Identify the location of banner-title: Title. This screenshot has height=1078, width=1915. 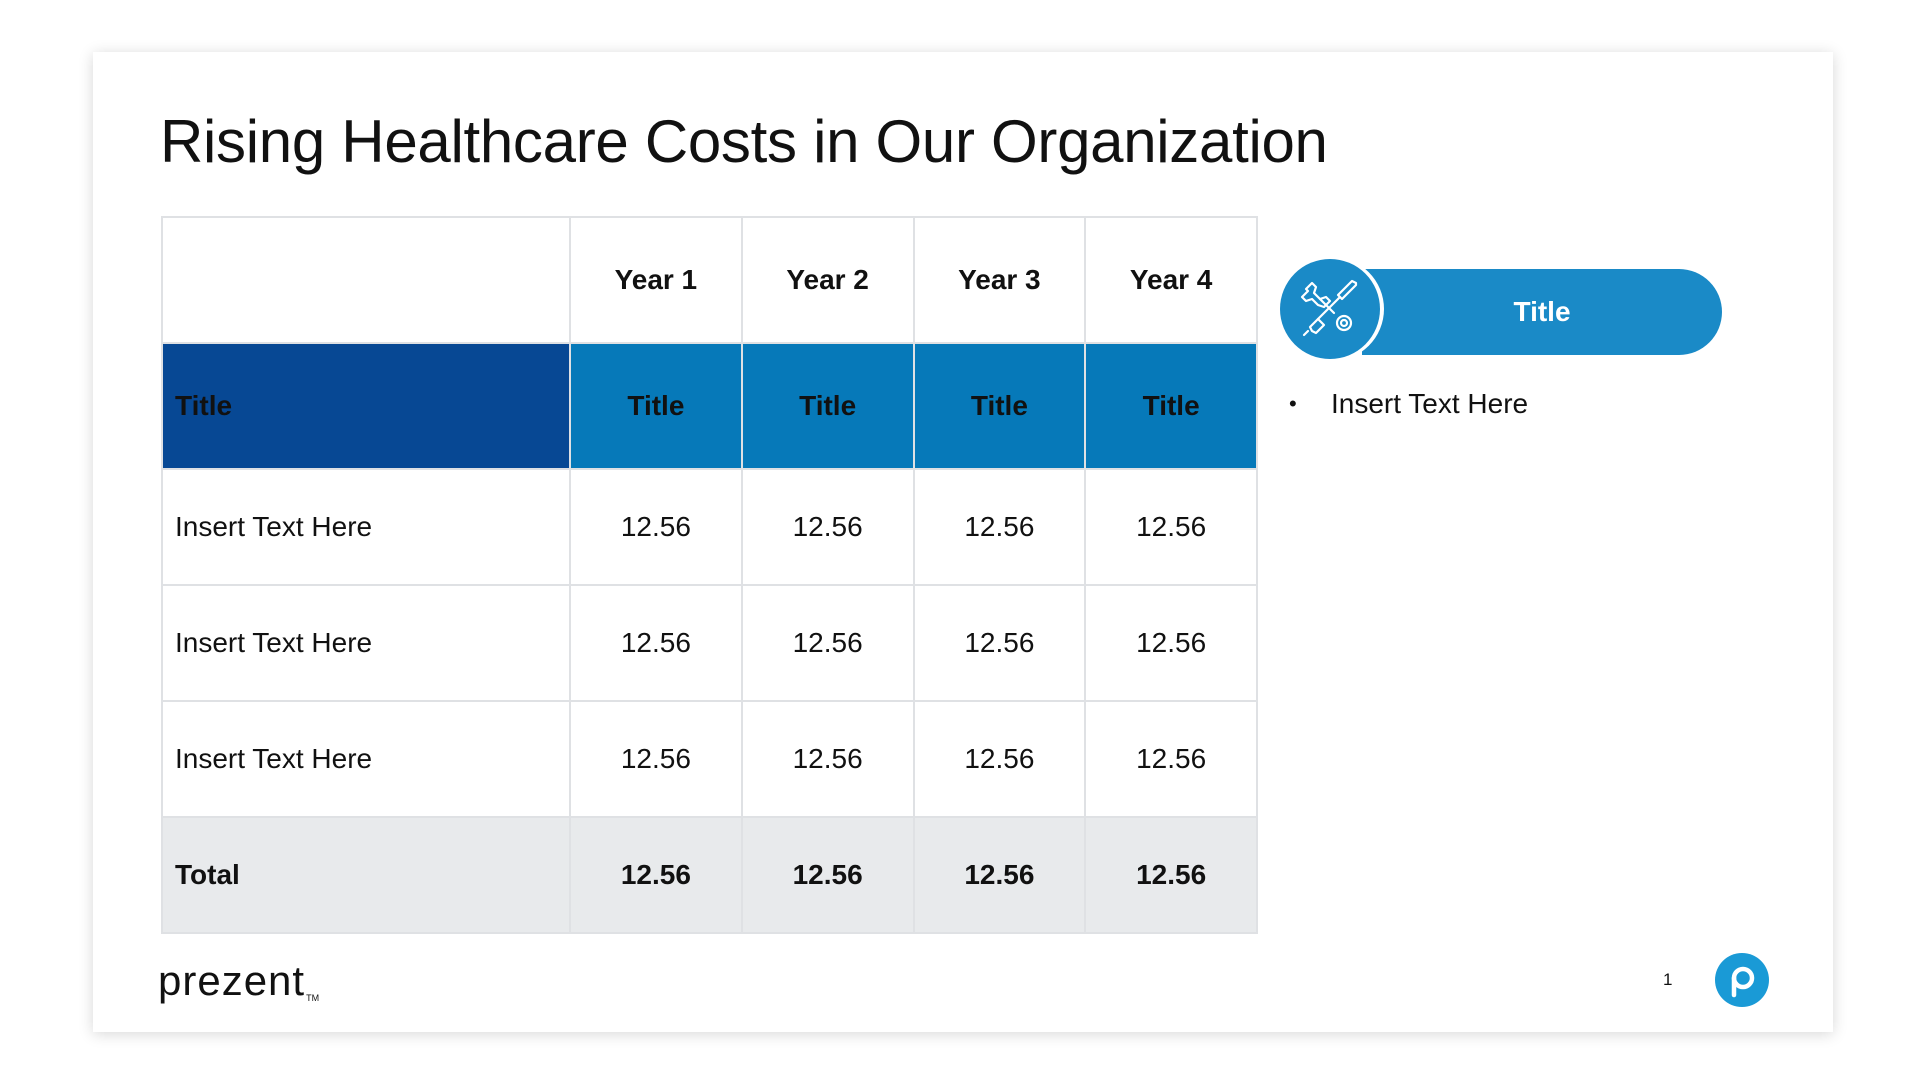
(1542, 311).